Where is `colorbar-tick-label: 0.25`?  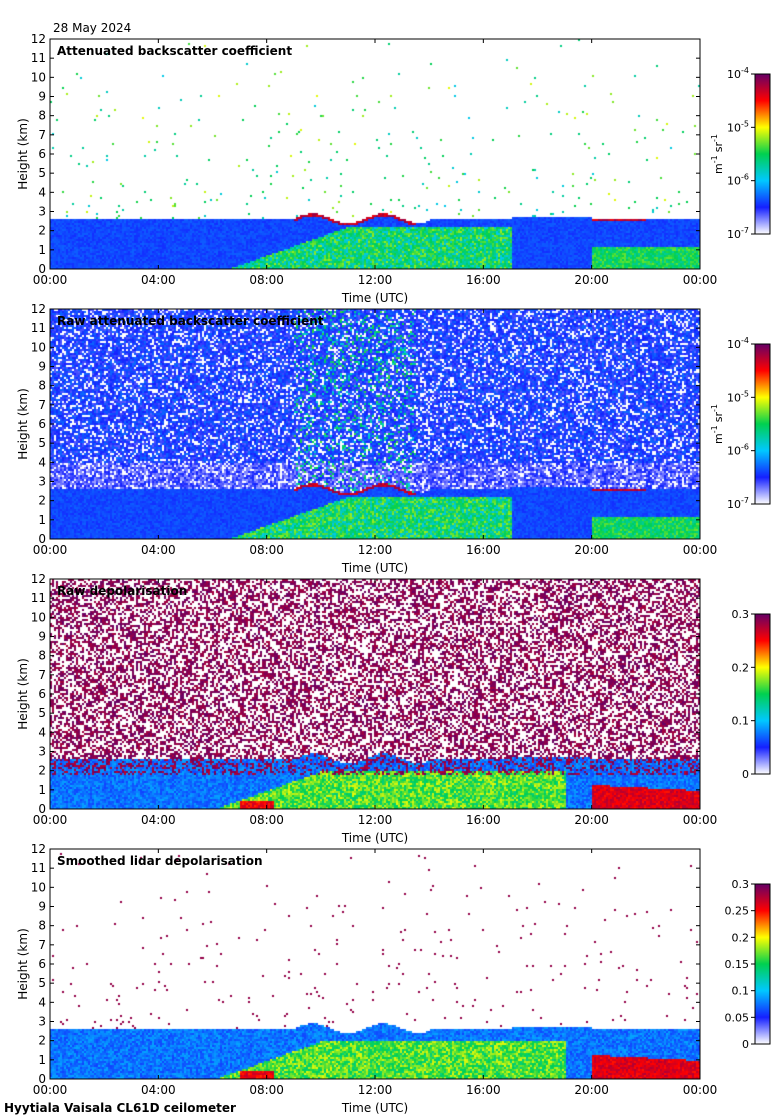
colorbar-tick-label: 0.25 is located at coordinates (737, 911).